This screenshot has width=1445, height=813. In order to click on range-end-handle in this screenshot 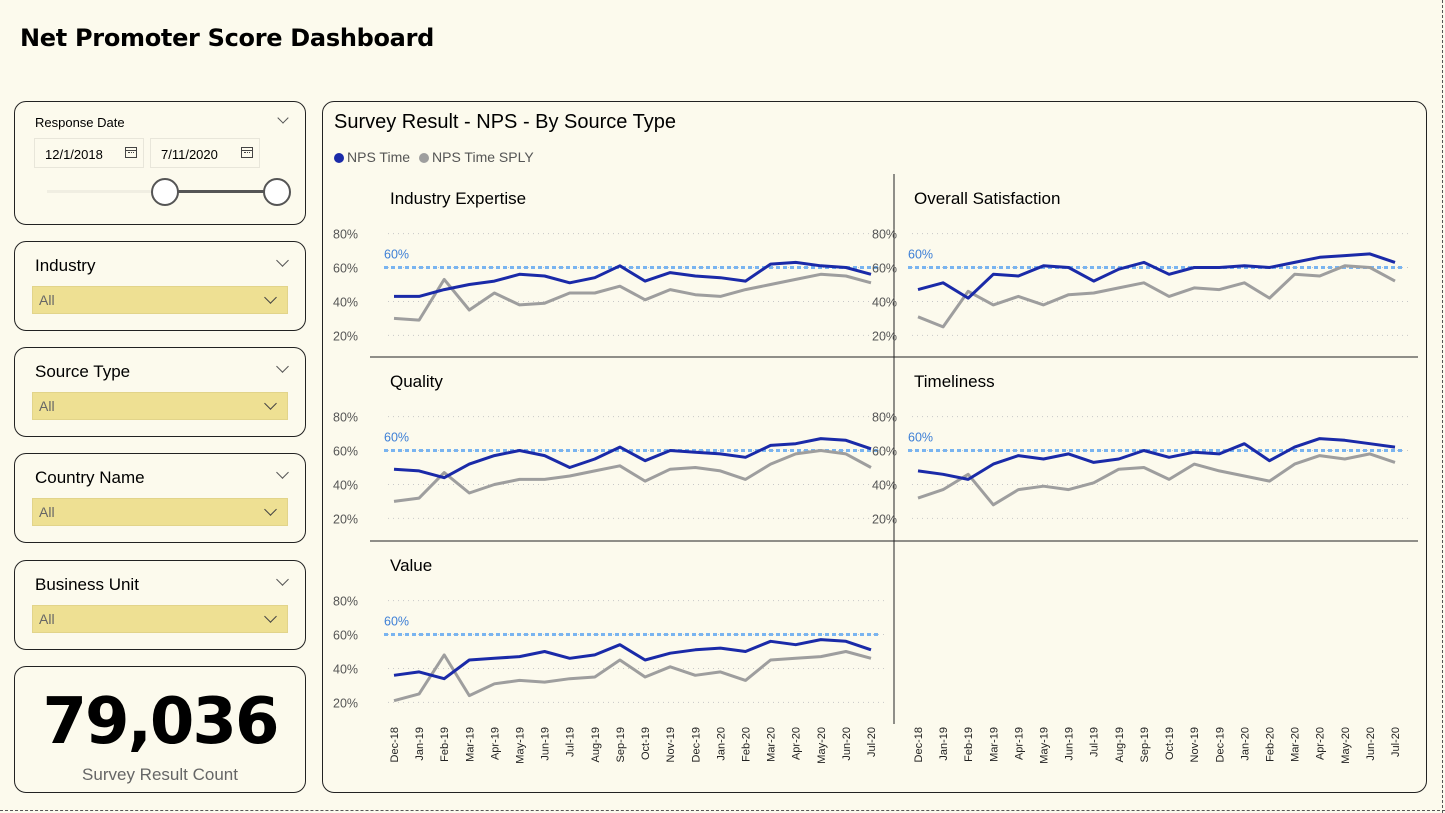, I will do `click(277, 192)`.